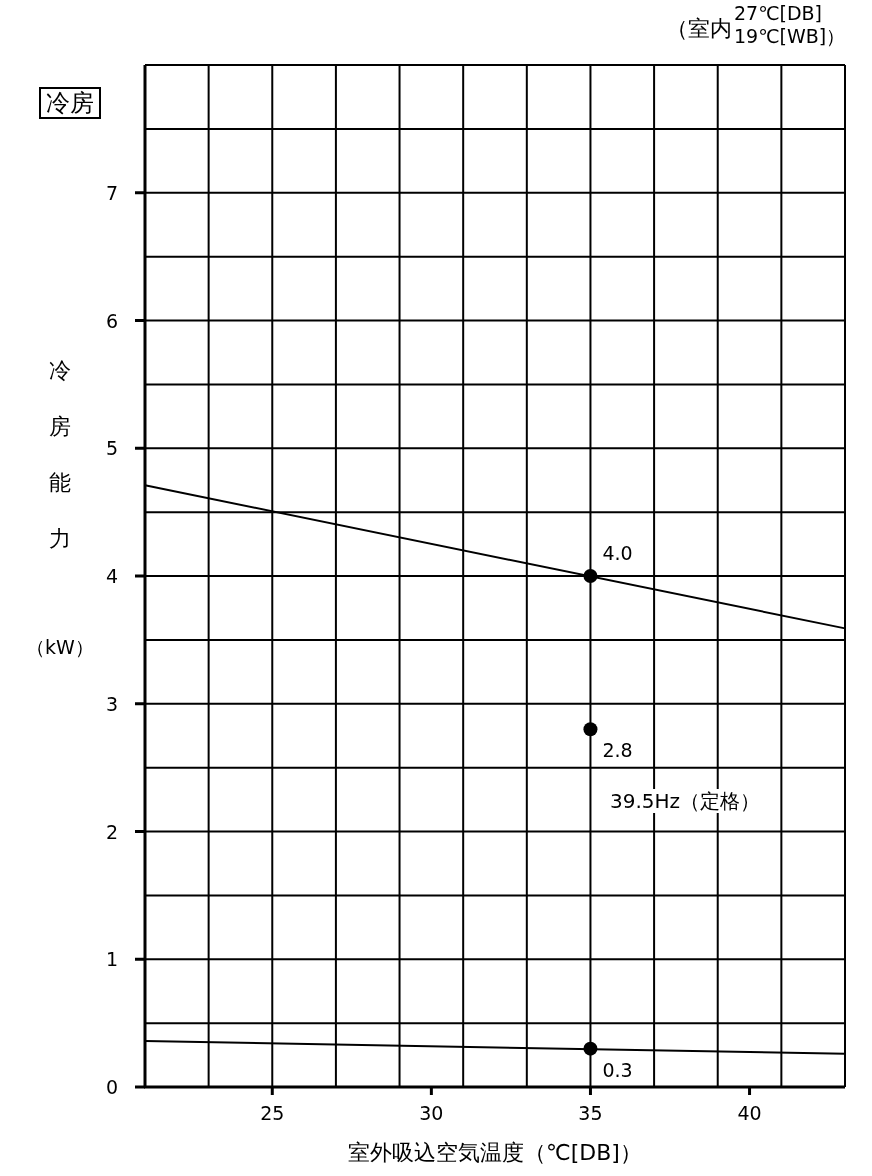  What do you see at coordinates (111, 320) in the screenshot?
I see `y-tick-label: 6` at bounding box center [111, 320].